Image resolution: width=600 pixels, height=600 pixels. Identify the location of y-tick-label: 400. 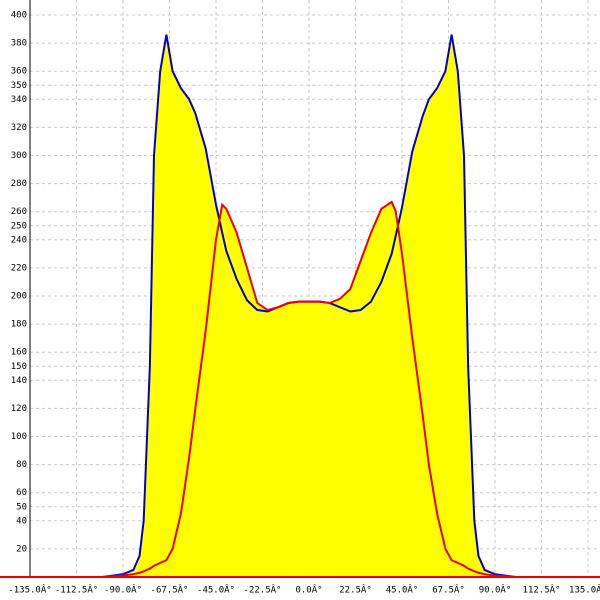
(19, 16).